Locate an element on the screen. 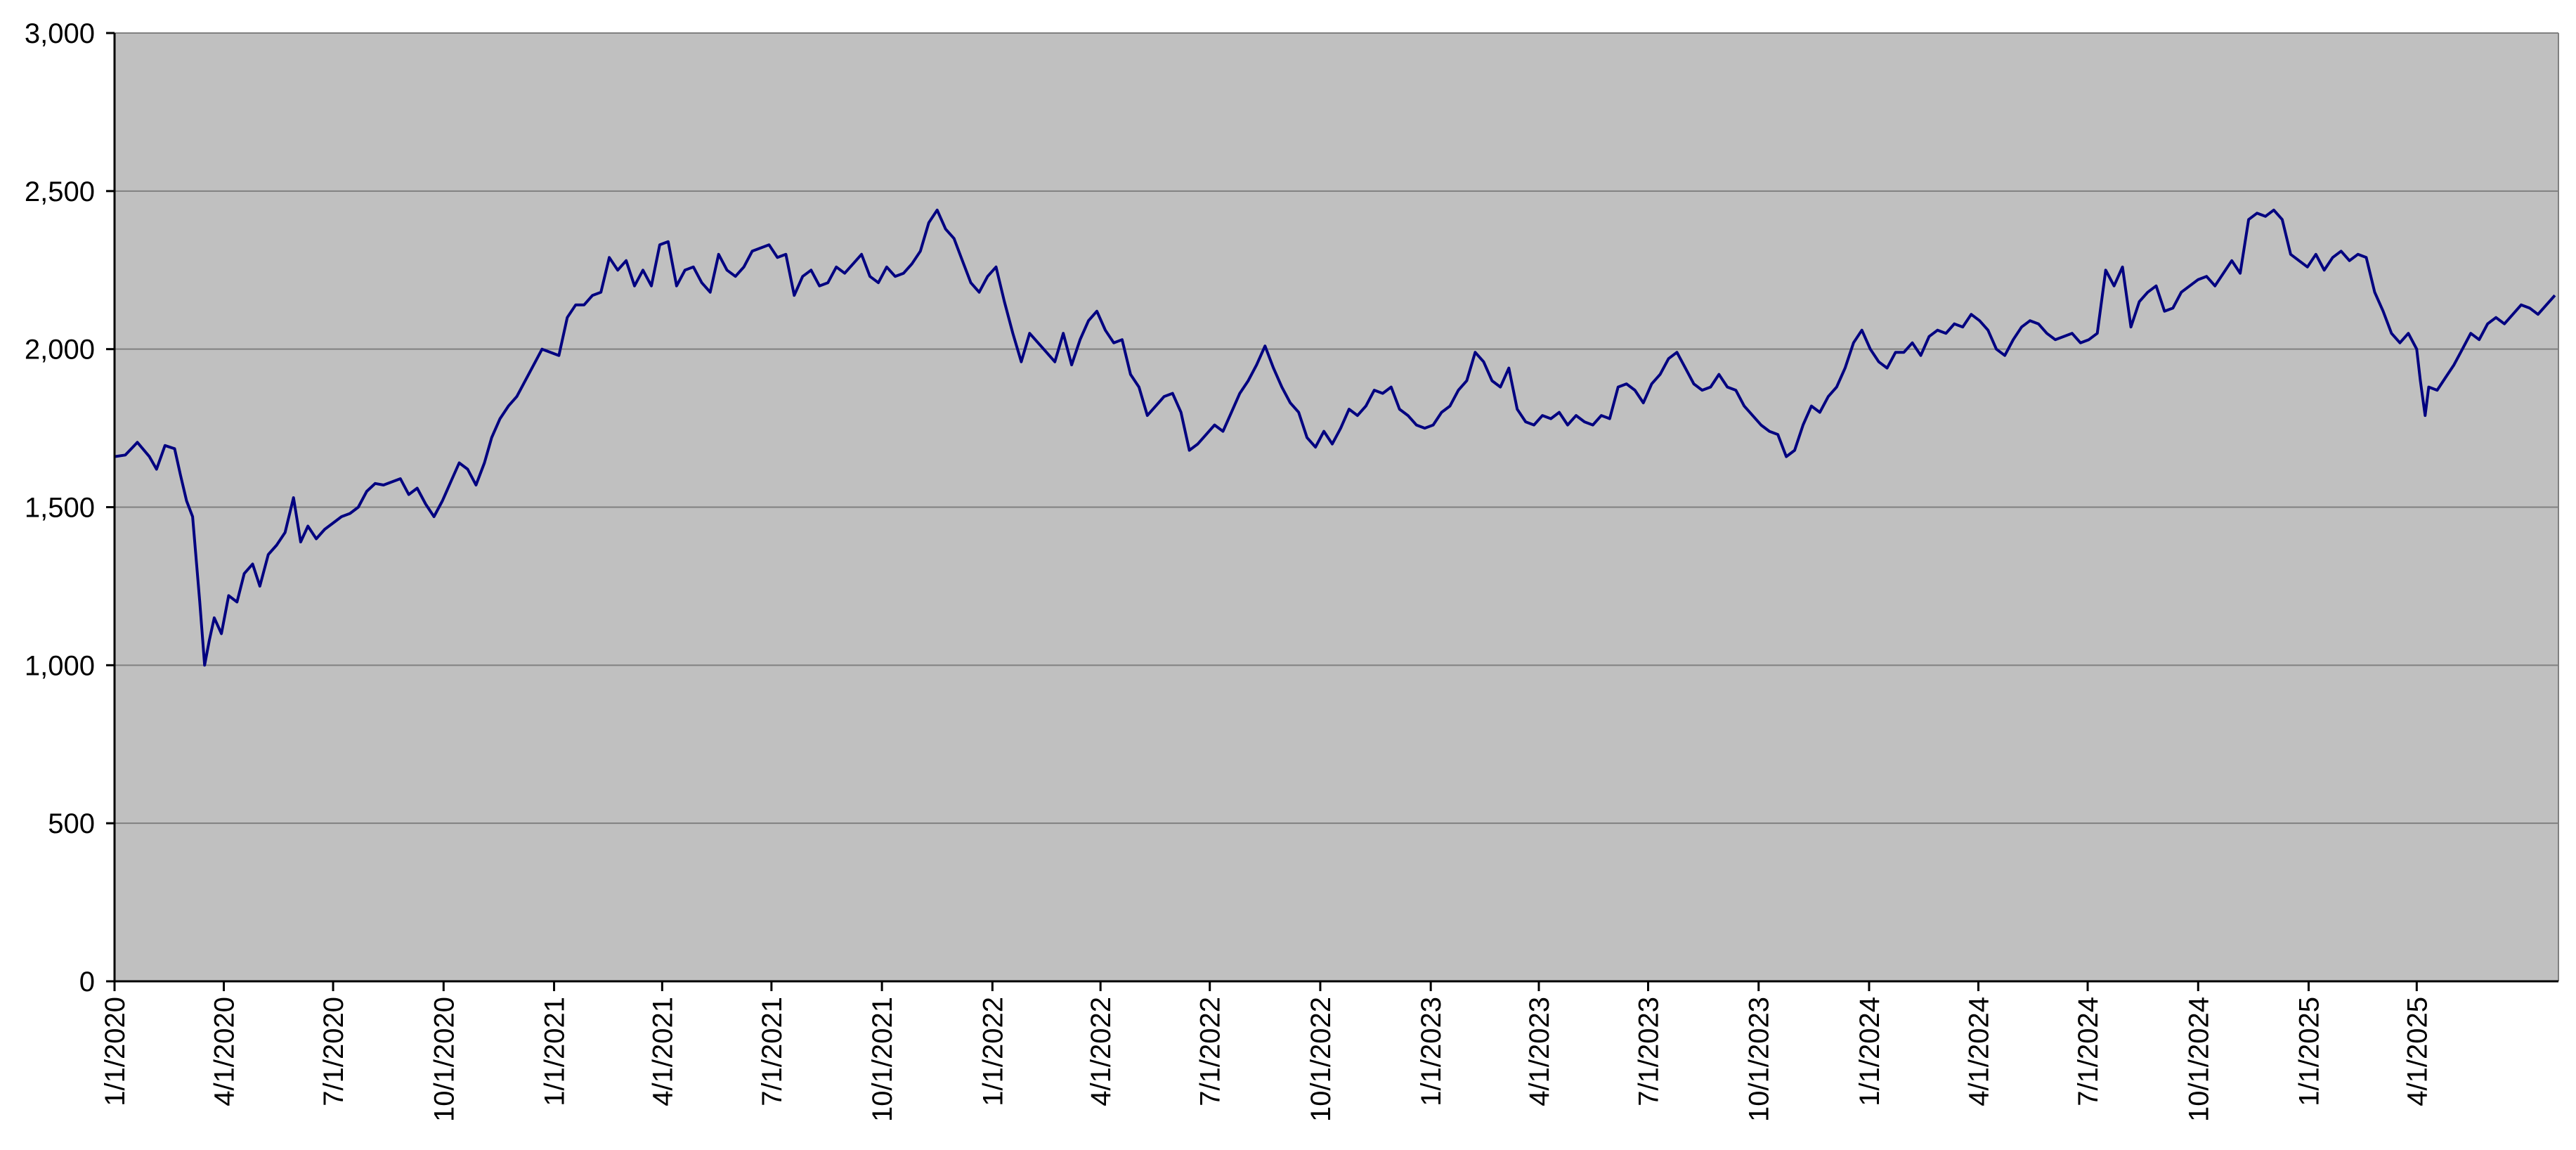 The image size is (2576, 1150). x-tick-label: 4/1/2025 is located at coordinates (2417, 1051).